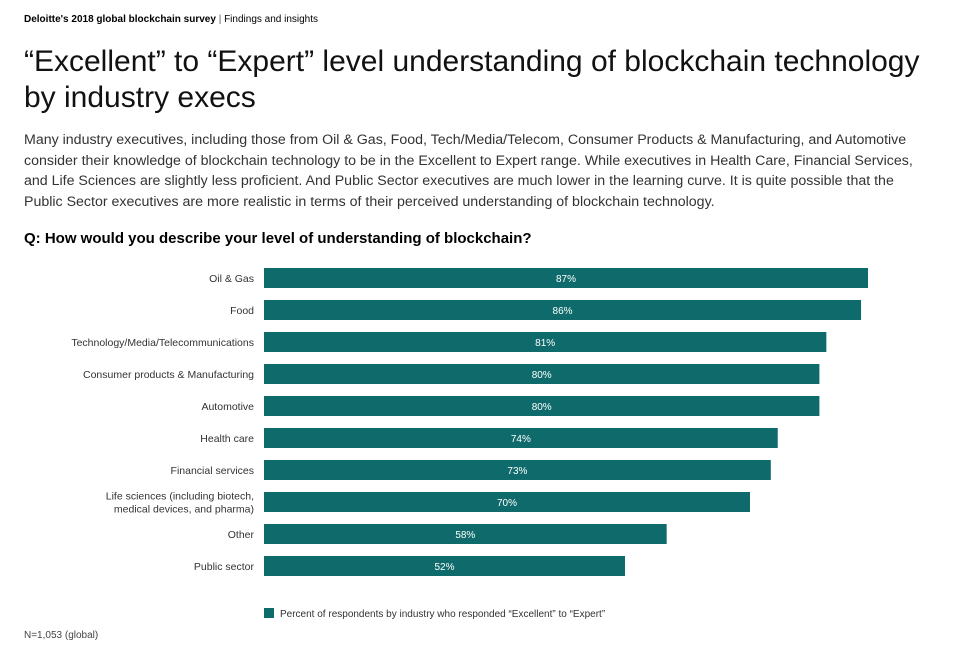  I want to click on category-label-line: Food, so click(242, 311).